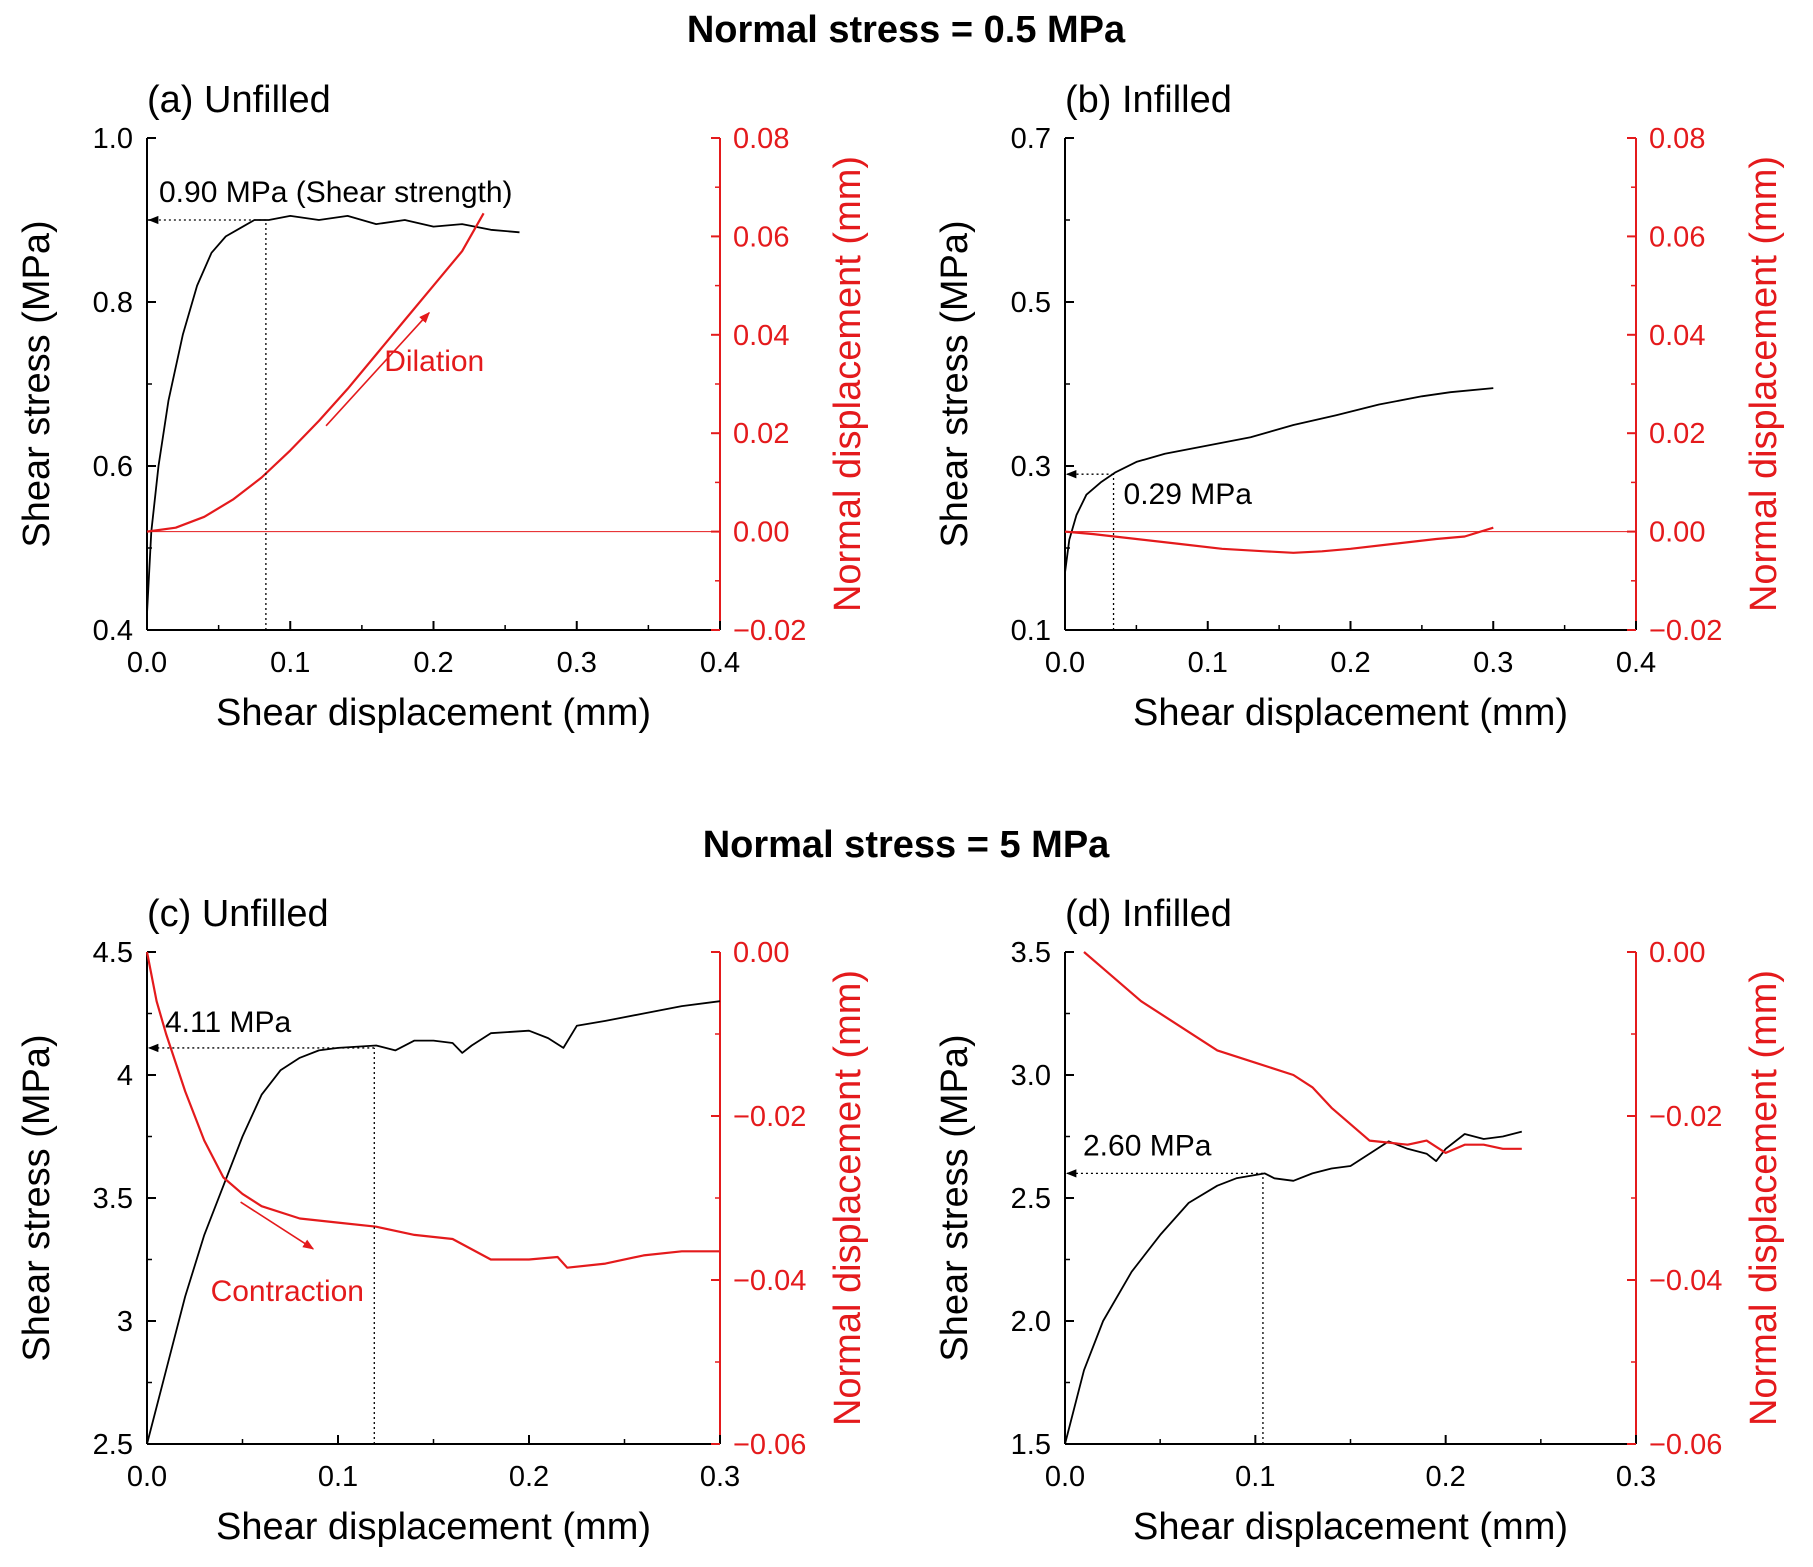  I want to click on panel-c-x-tick-label: 0.2, so click(529, 1477).